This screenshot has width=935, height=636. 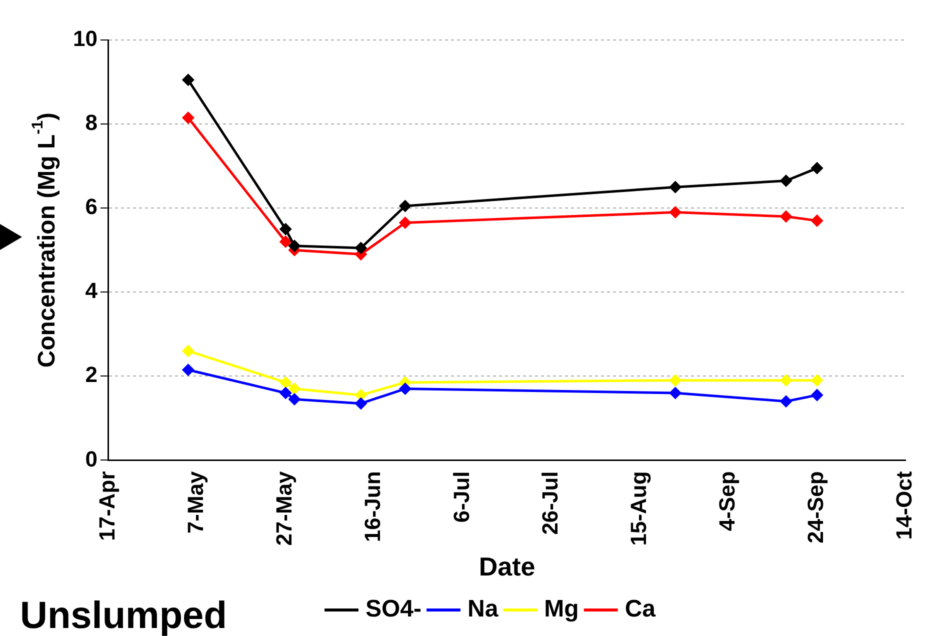 What do you see at coordinates (91, 123) in the screenshot?
I see `y-tick-label: 8` at bounding box center [91, 123].